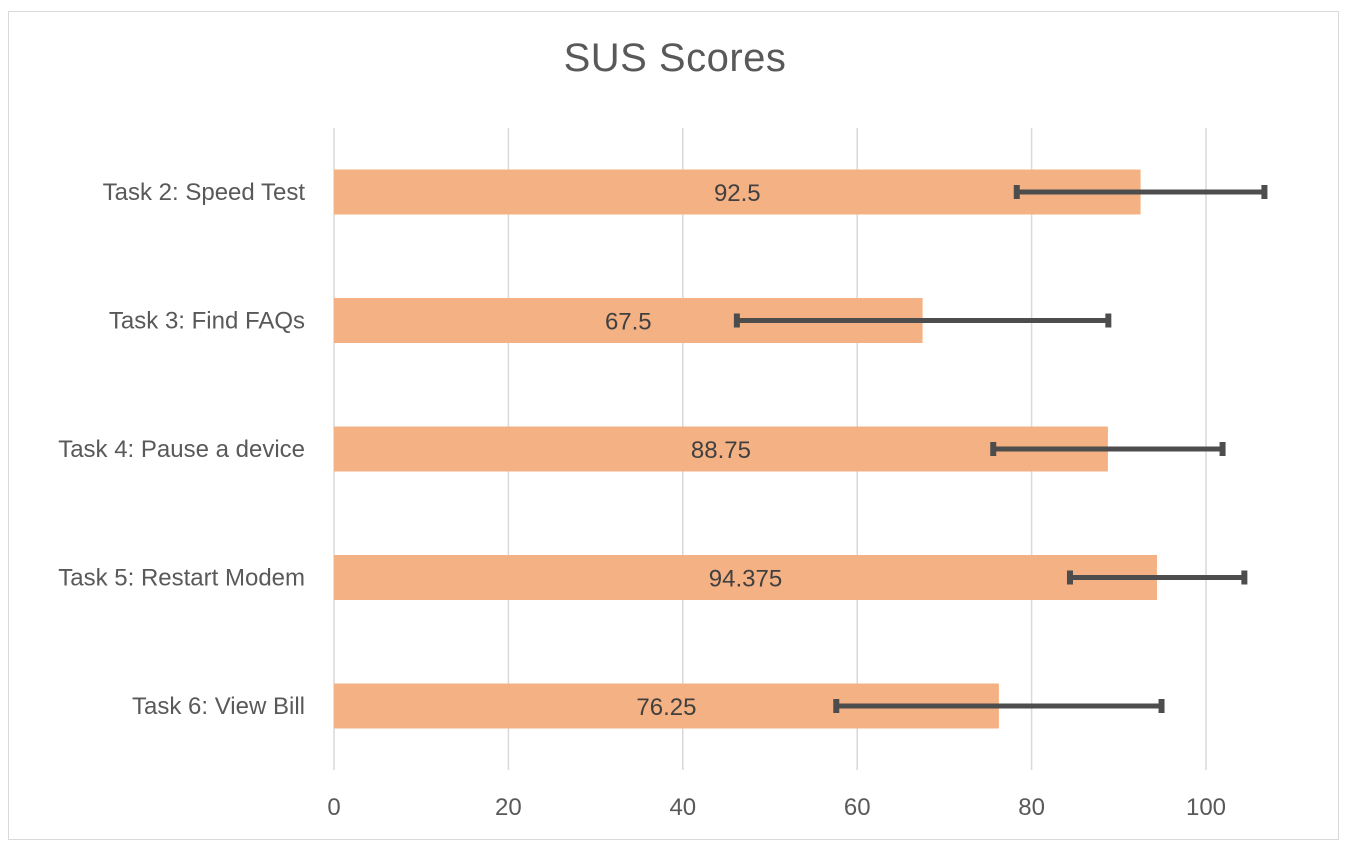 The width and height of the screenshot is (1350, 854). I want to click on data-label: 88.75, so click(721, 450).